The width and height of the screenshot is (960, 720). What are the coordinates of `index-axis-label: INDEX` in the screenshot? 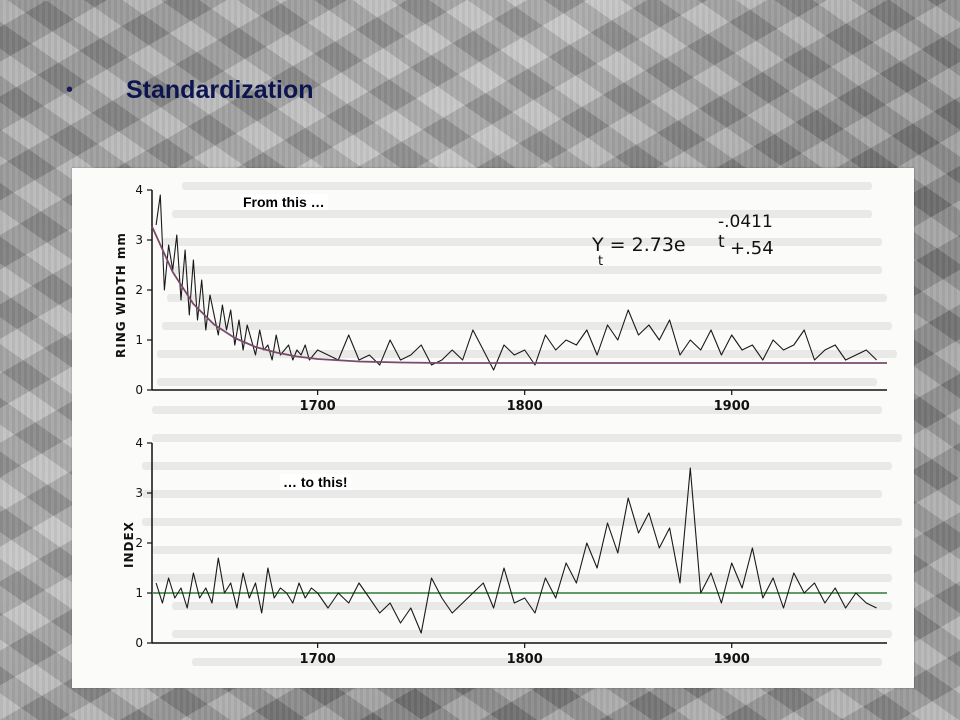 It's located at (129, 544).